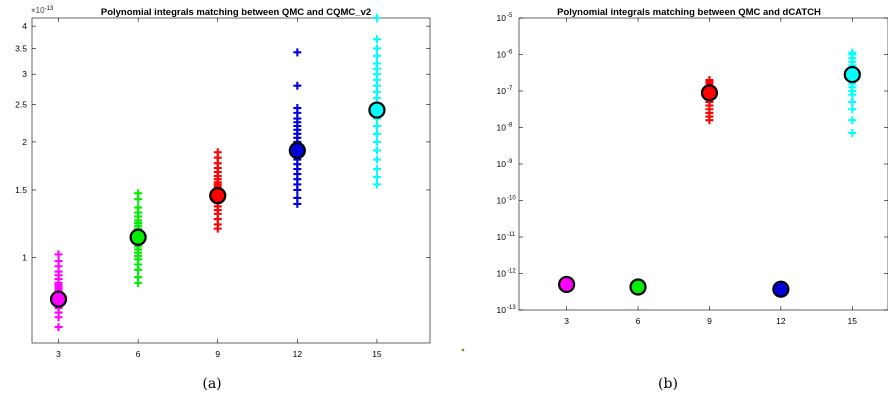 The width and height of the screenshot is (888, 396). What do you see at coordinates (638, 321) in the screenshot?
I see `chart-b-x-tick-label: 6` at bounding box center [638, 321].